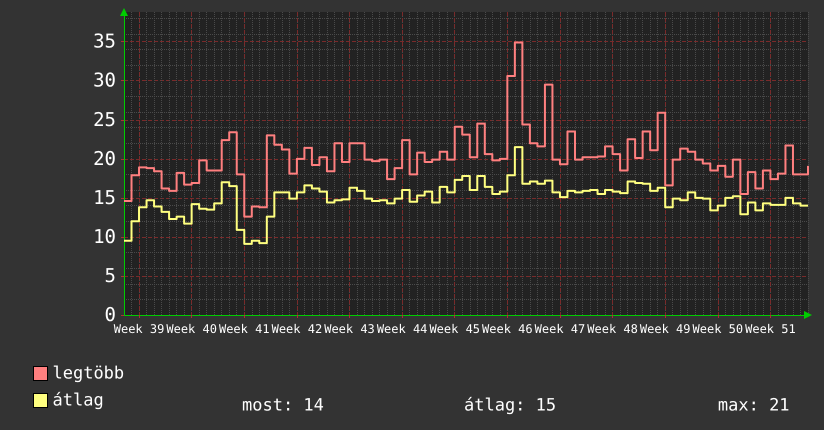 Image resolution: width=824 pixels, height=430 pixels. Describe the element at coordinates (754, 406) in the screenshot. I see `text: max: 21` at that location.